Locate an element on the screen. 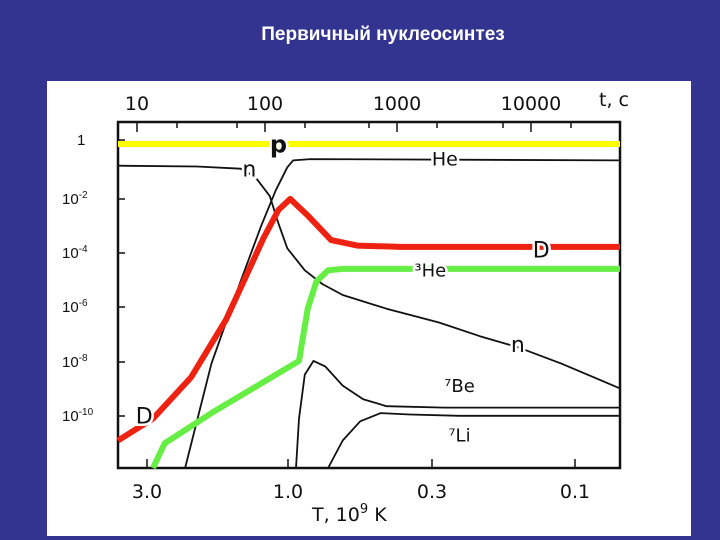  series-line-7Be is located at coordinates (457, 414).